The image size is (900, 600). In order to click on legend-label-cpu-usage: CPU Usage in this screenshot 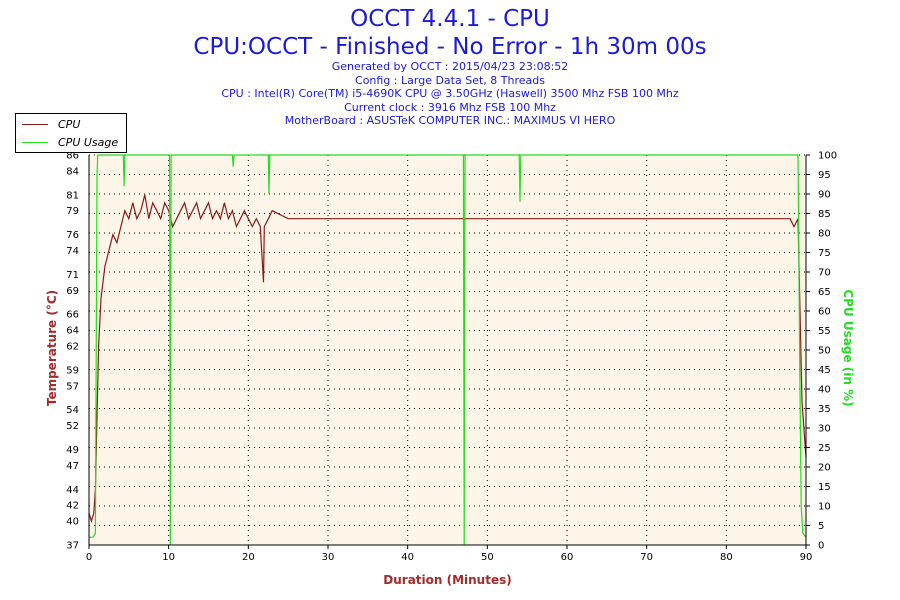, I will do `click(88, 142)`.